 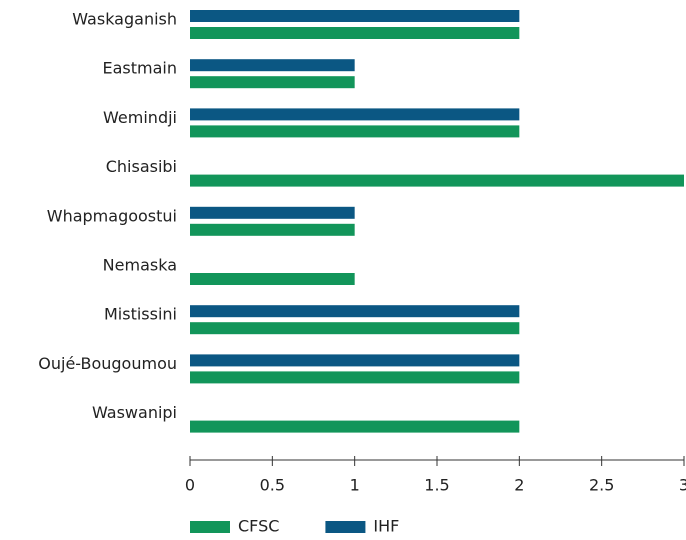 What do you see at coordinates (355, 485) in the screenshot?
I see `x-tick-label: 1` at bounding box center [355, 485].